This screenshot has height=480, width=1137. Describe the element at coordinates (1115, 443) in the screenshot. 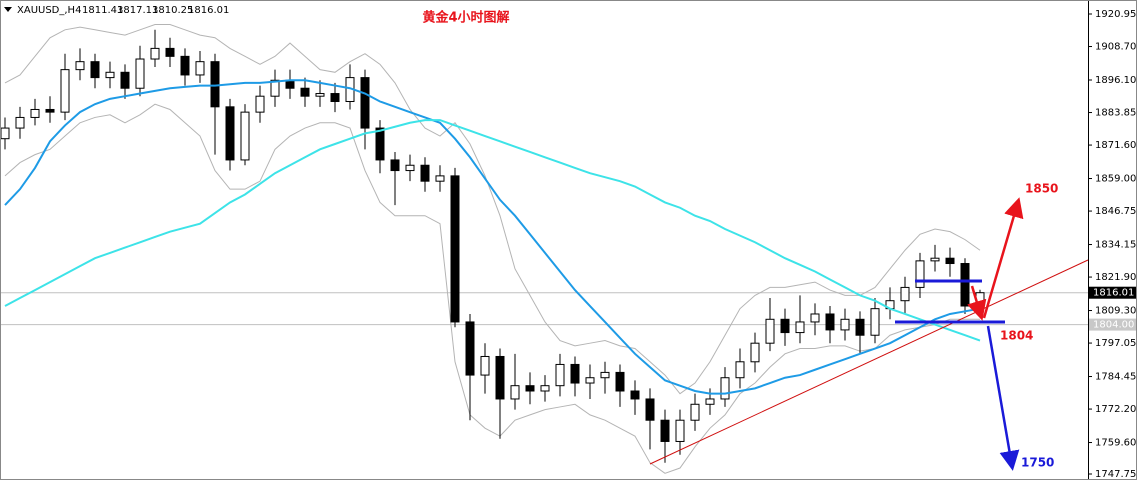

I see `y-tick-label: 1759.60` at that location.